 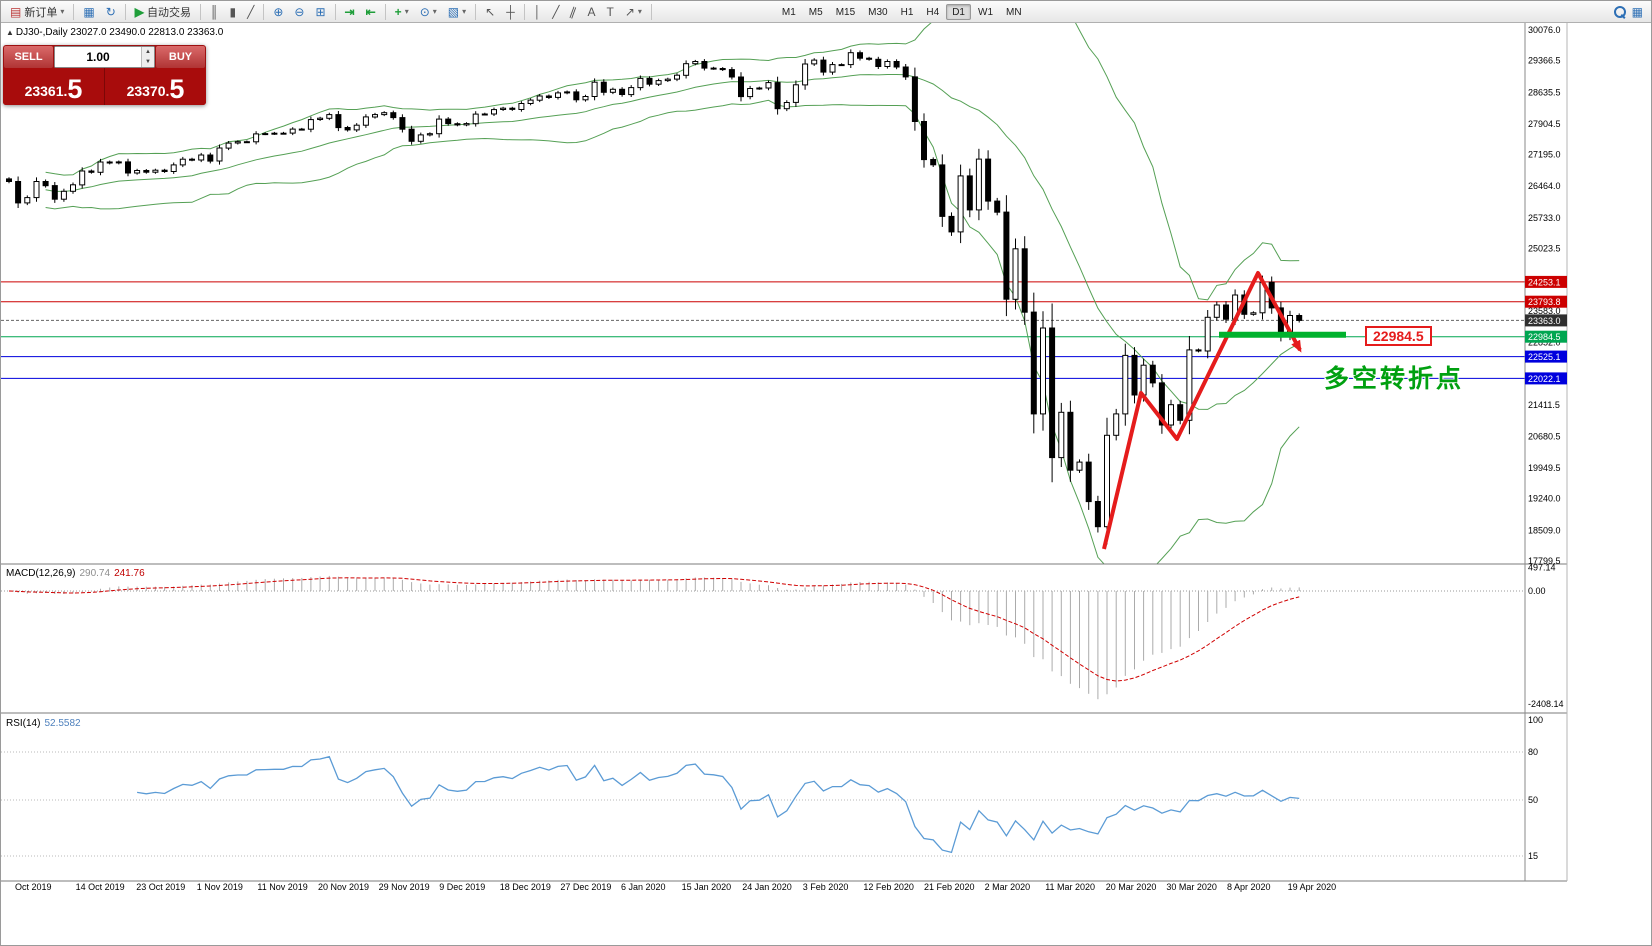 I want to click on price-line-label: 22022.1, so click(x=1544, y=379).